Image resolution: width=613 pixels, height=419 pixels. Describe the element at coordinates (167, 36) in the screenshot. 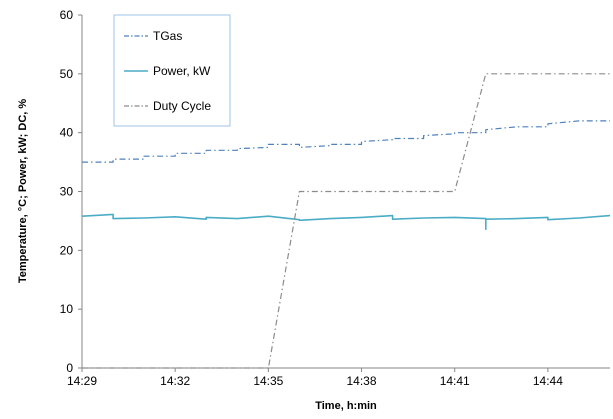

I see `legend-label-tgas: TGas` at that location.